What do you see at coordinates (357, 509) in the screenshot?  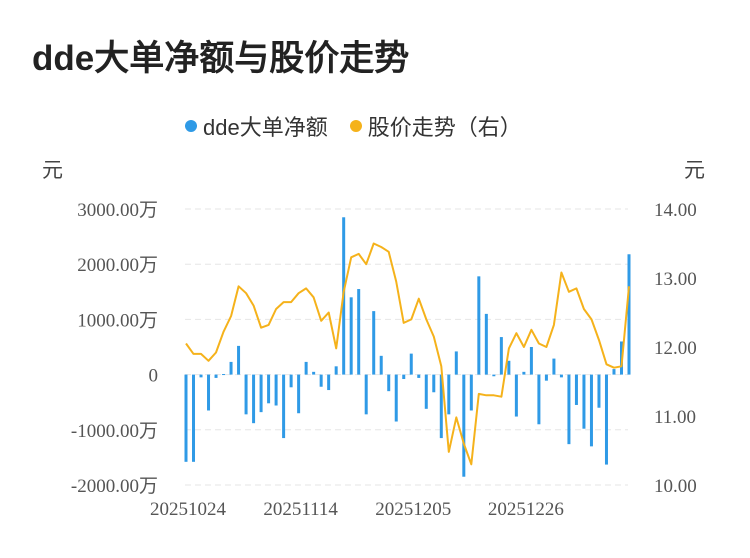 I see `x-axis: 20251024 20251114 20251205 20251226` at bounding box center [357, 509].